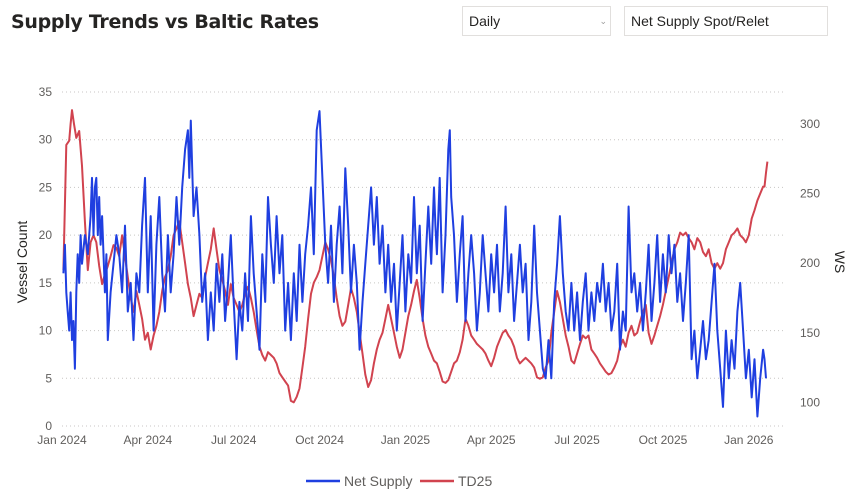  What do you see at coordinates (62, 440) in the screenshot?
I see `x-tick-label: Jan 2024` at bounding box center [62, 440].